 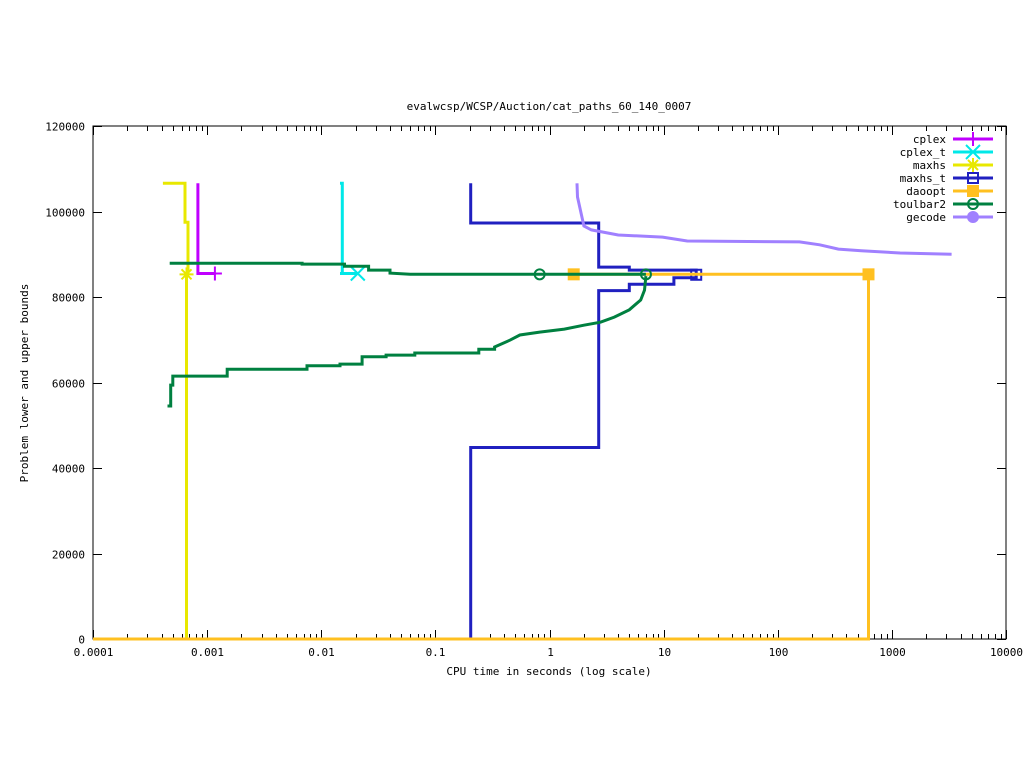 I want to click on legend-marker-maxhs_t, so click(x=973, y=178).